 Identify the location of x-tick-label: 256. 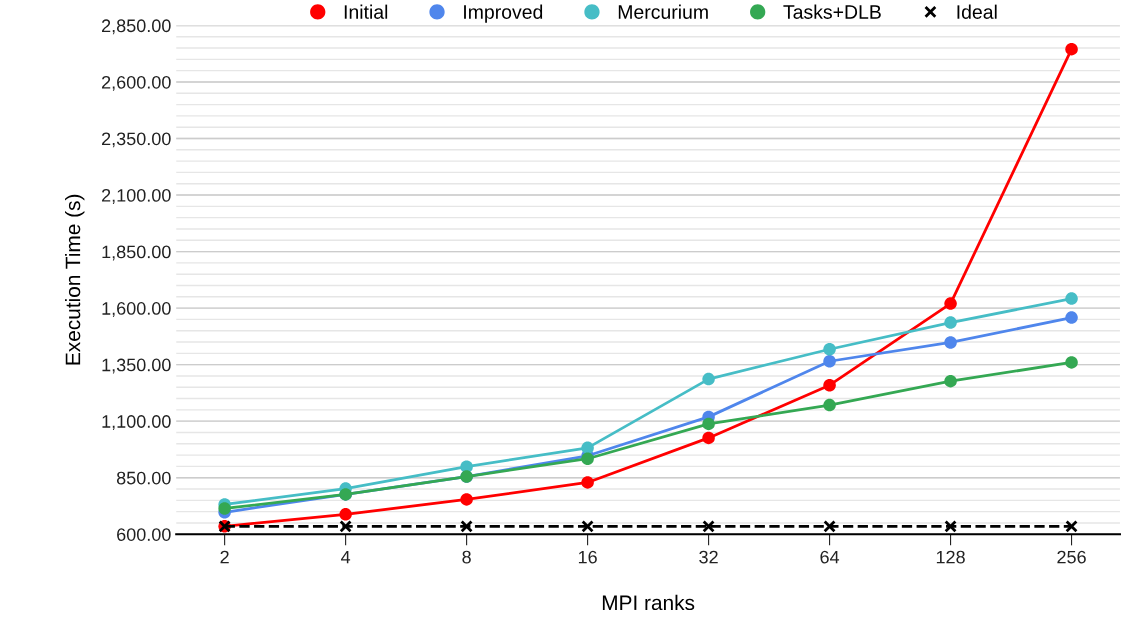
(1071, 557).